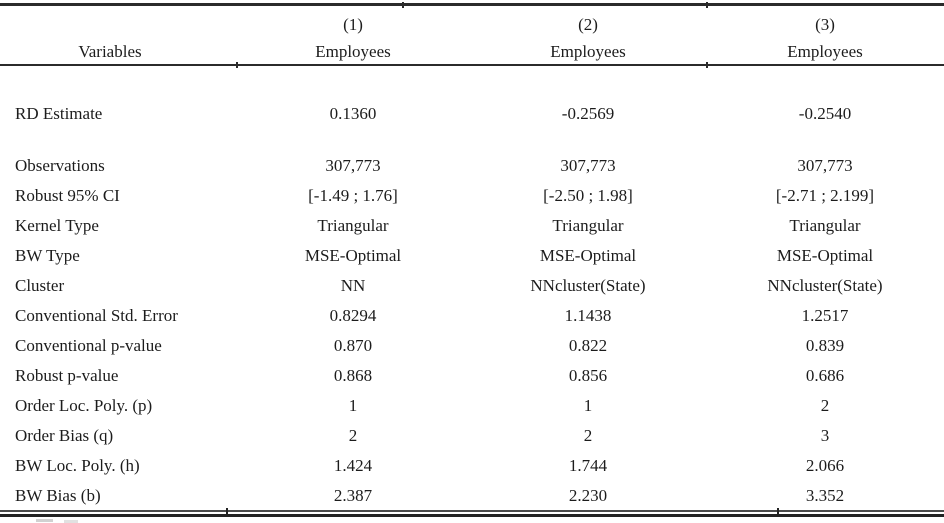 Image resolution: width=944 pixels, height=523 pixels. I want to click on row-label: Conventional p-value, so click(88, 345).